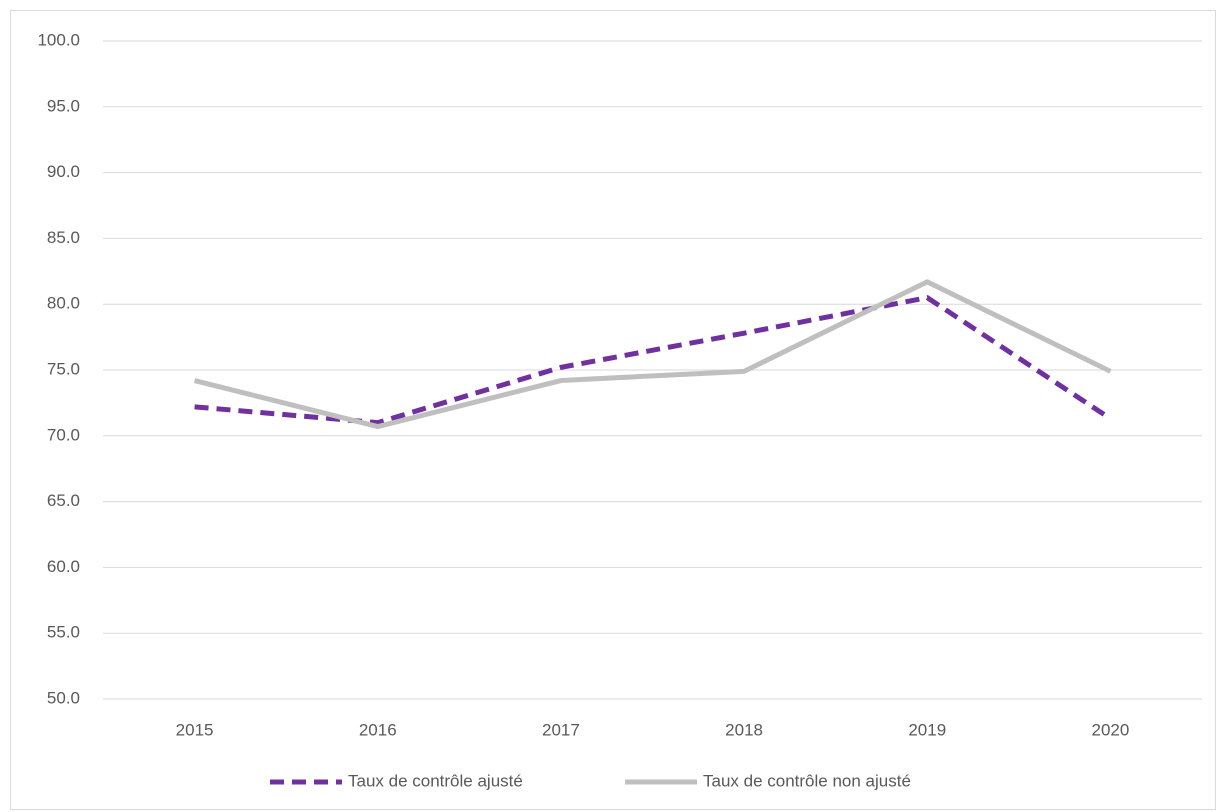 This screenshot has width=1218, height=812. Describe the element at coordinates (561, 729) in the screenshot. I see `x-tick-label: 2017` at that location.